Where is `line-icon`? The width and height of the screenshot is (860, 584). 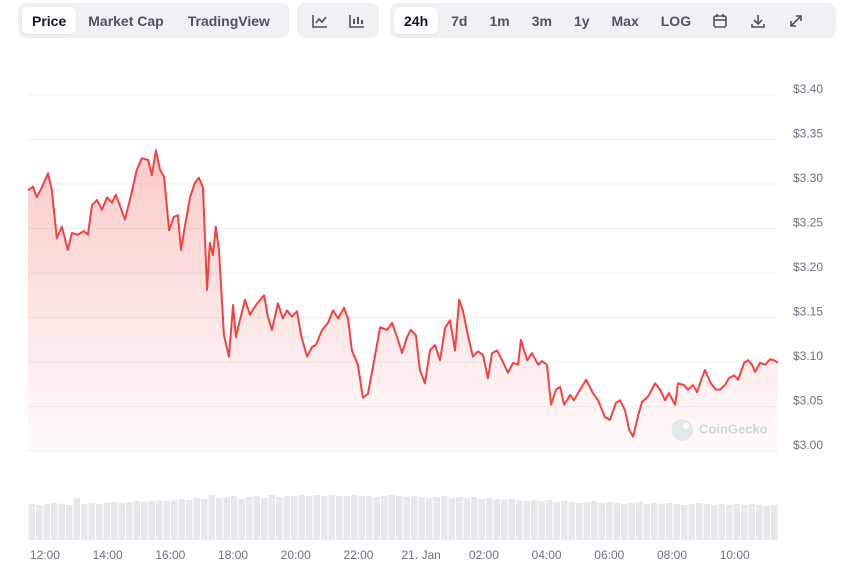
line-icon is located at coordinates (319, 20).